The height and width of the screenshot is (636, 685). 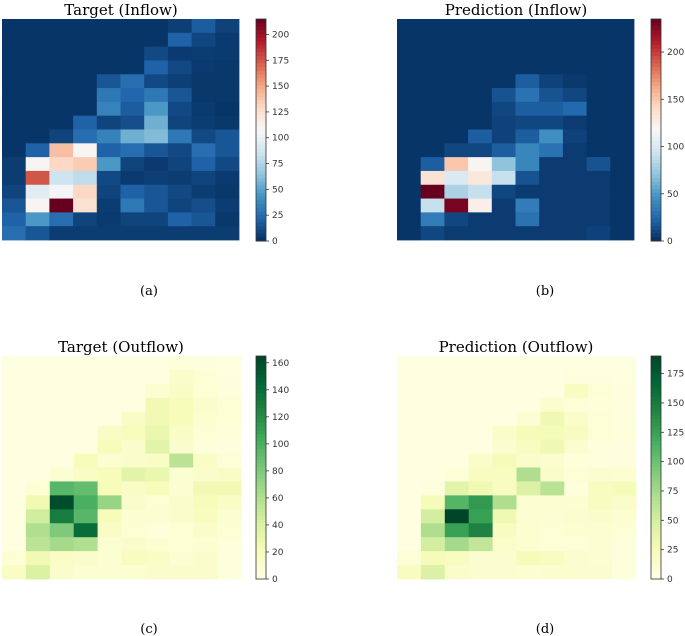 I want to click on colorbar-tick-label: 25, so click(x=277, y=216).